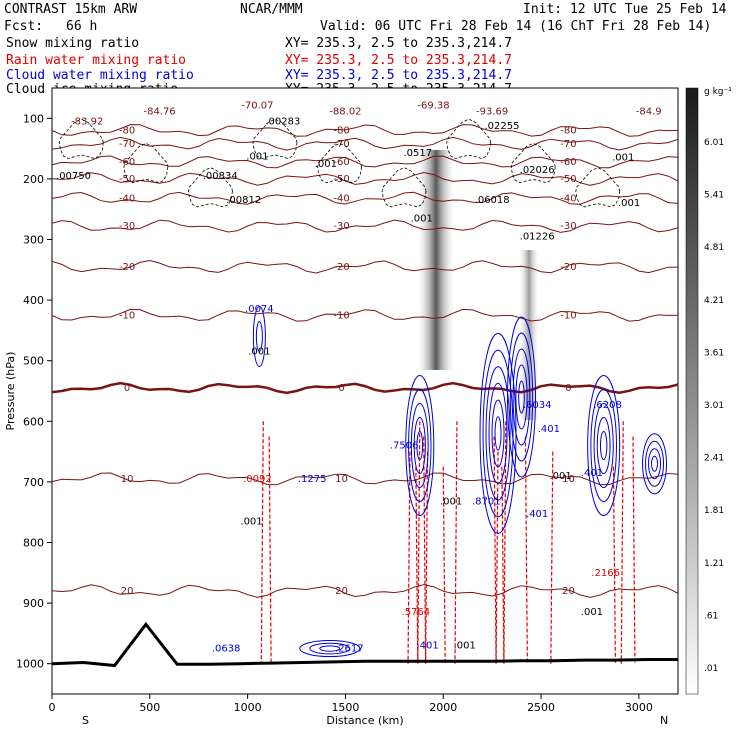 Image resolution: width=740 pixels, height=740 pixels. Describe the element at coordinates (568, 179) in the screenshot. I see `isotherm-label: -50` at that location.